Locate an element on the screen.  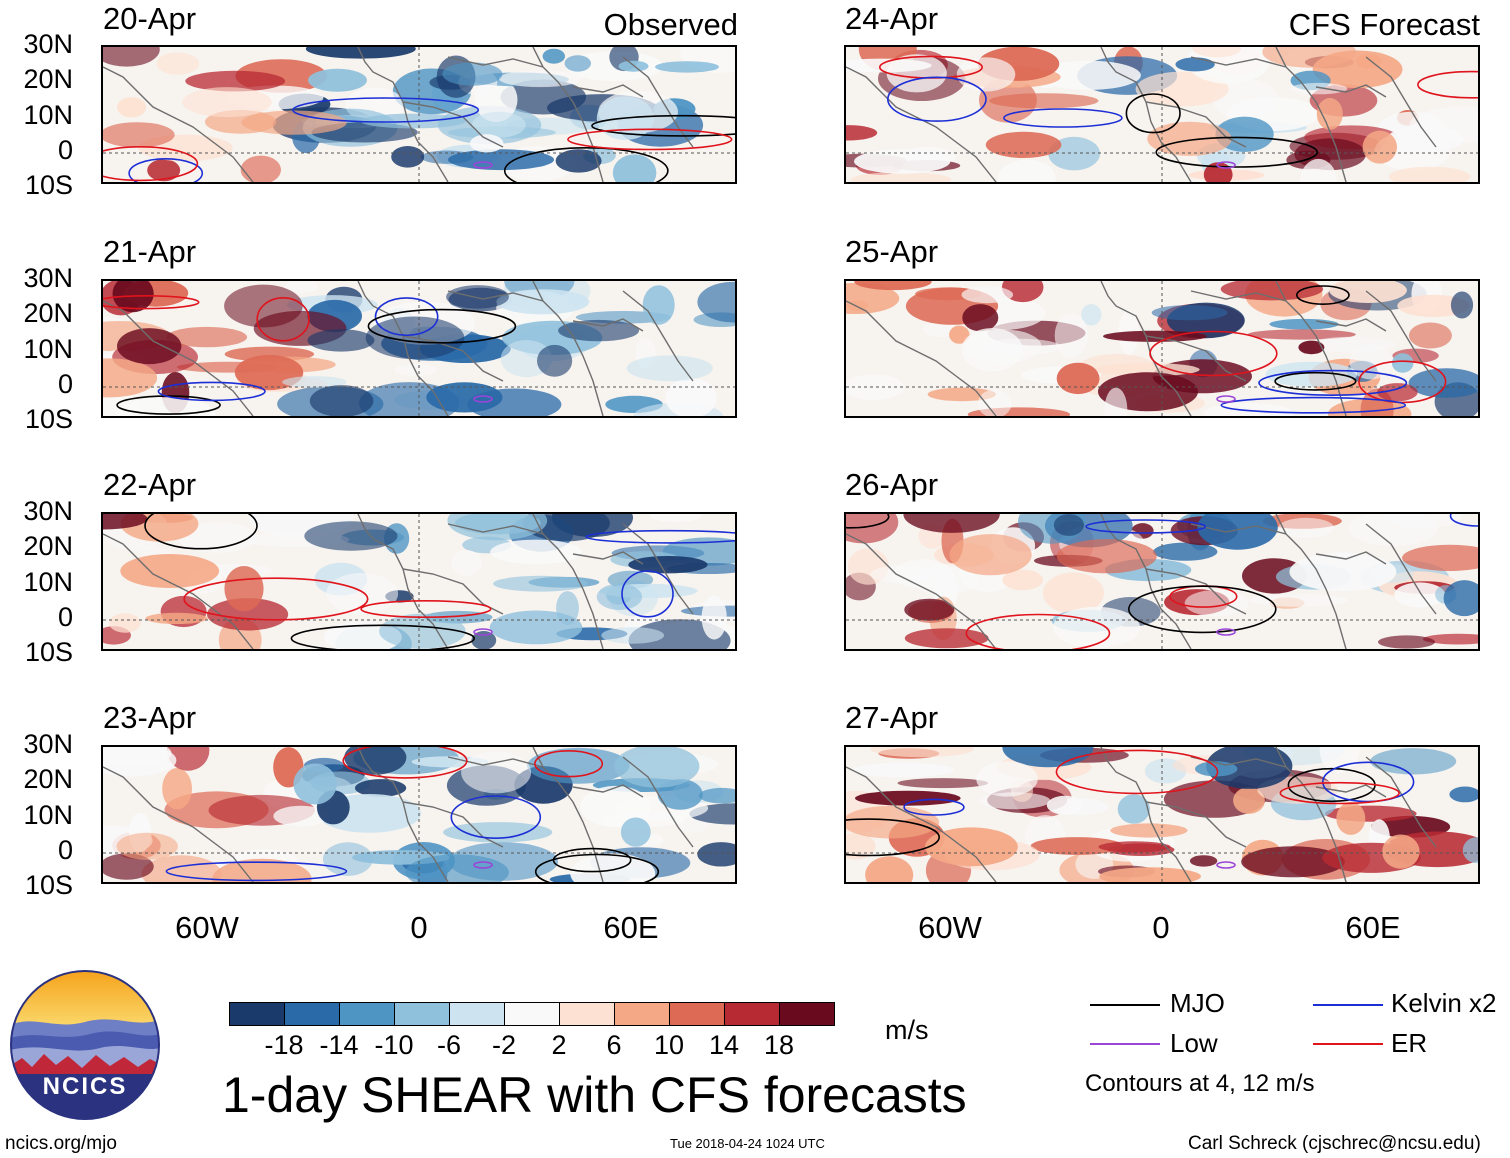
panel-date-27-apr: 27-Apr is located at coordinates (892, 717).